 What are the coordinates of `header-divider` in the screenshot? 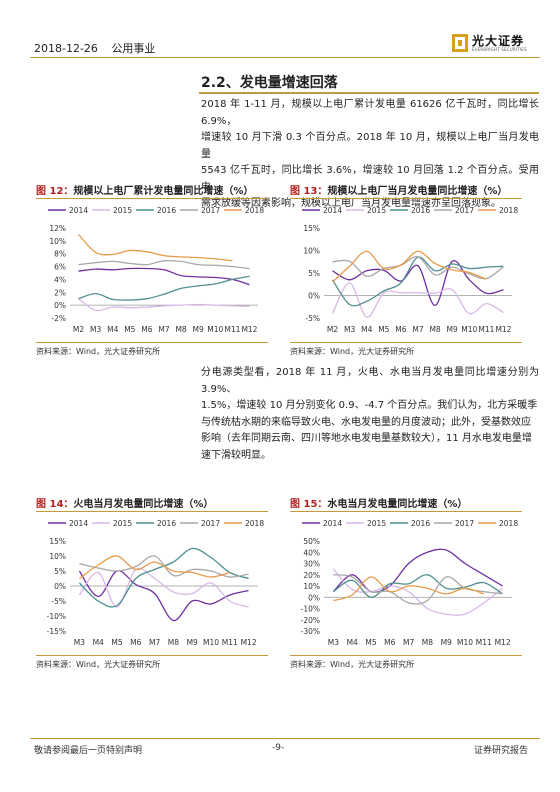 It's located at (285, 57).